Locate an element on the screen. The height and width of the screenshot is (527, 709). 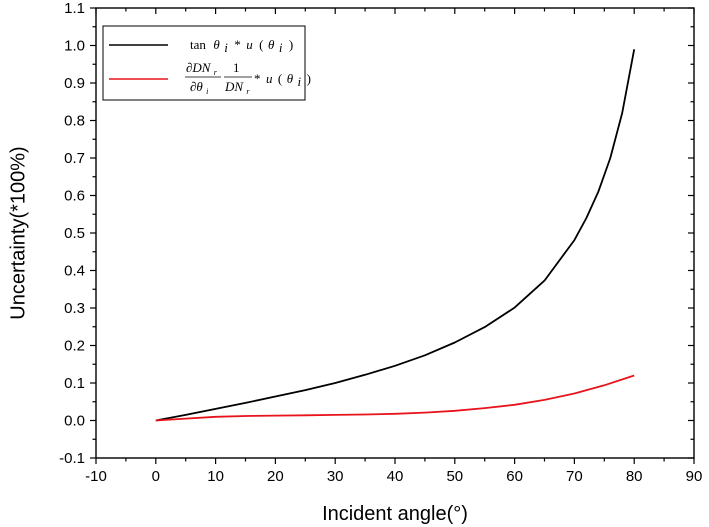
legend-frac2-num: 1 is located at coordinates (236, 67).